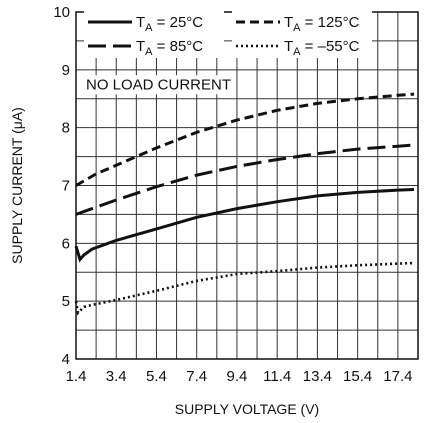 This screenshot has width=427, height=423. I want to click on annotation-background, so click(159, 85).